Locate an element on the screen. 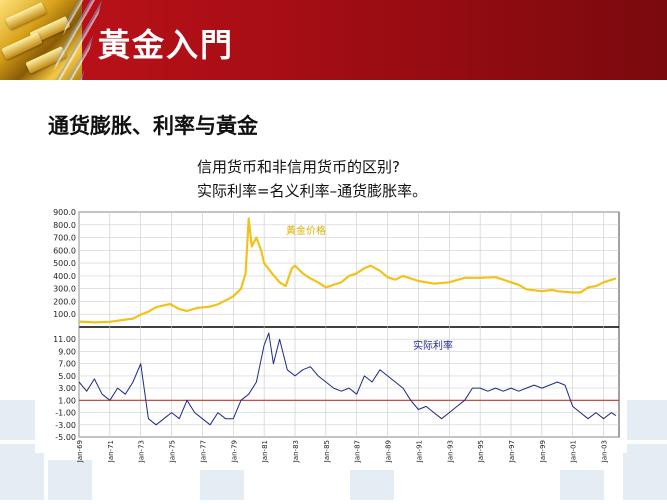 The height and width of the screenshot is (504, 667). page-title: 黃金入門 is located at coordinates (166, 45).